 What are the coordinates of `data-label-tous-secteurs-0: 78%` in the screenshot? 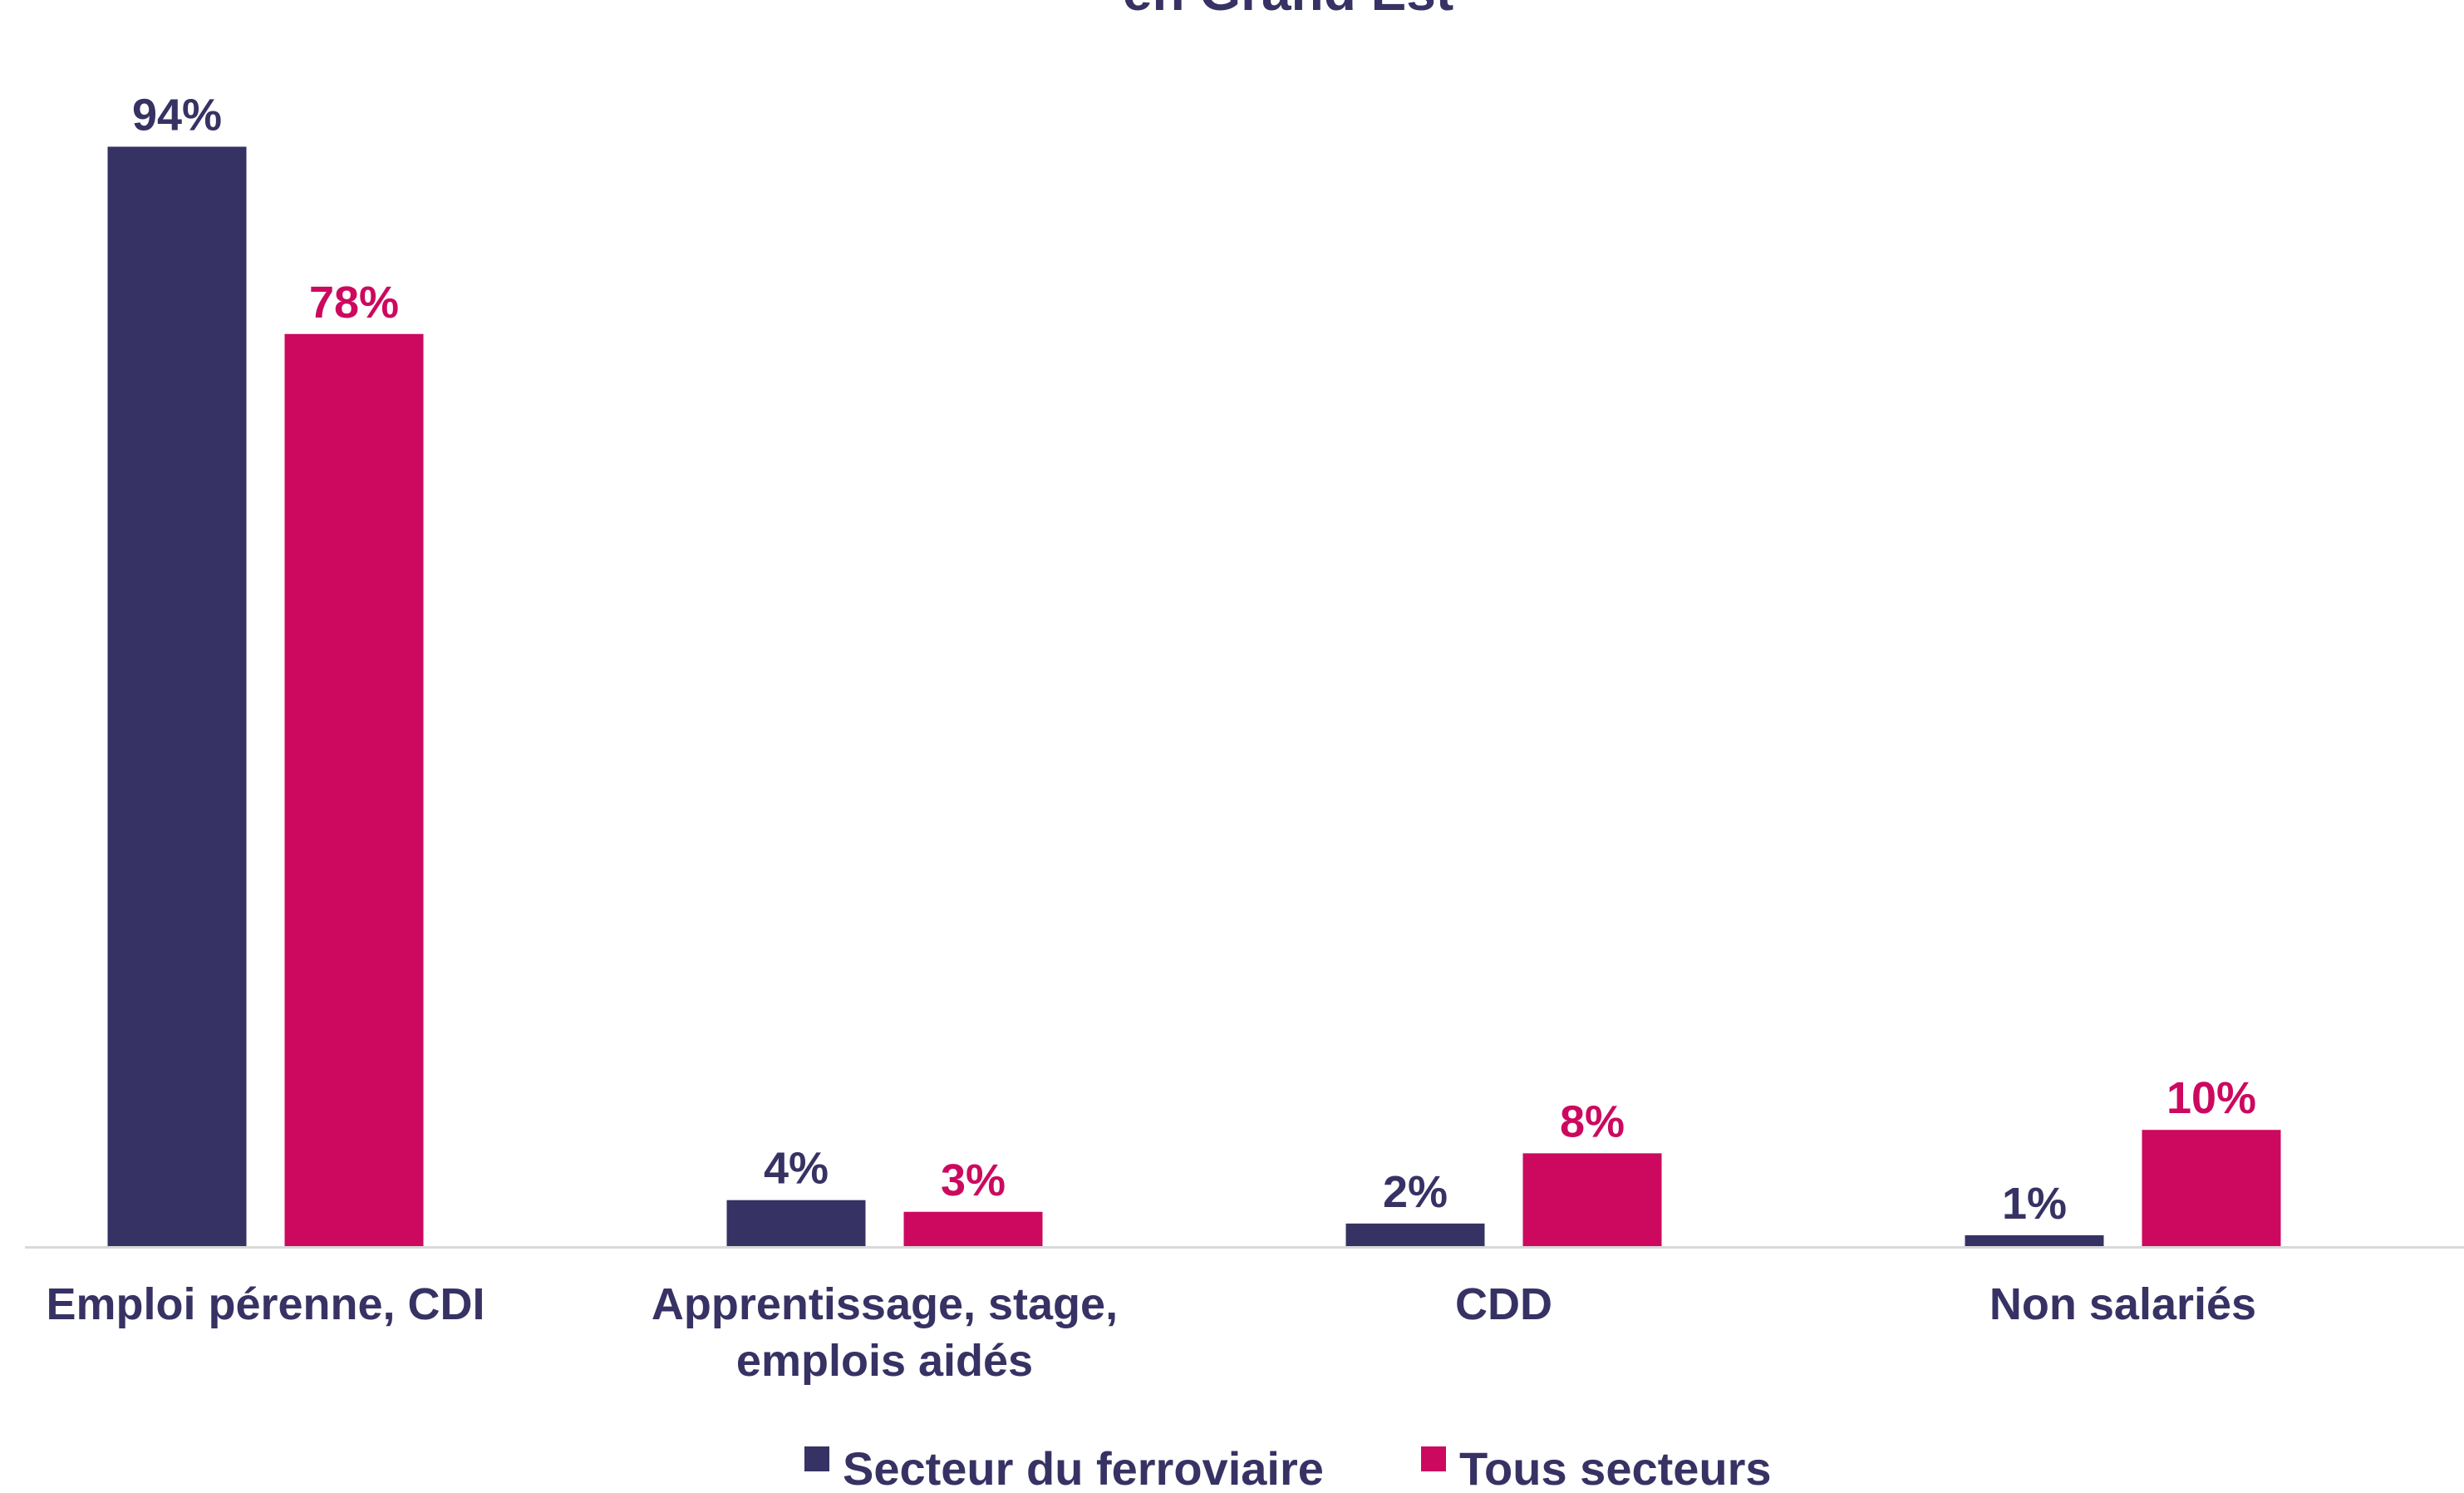 It's located at (354, 303).